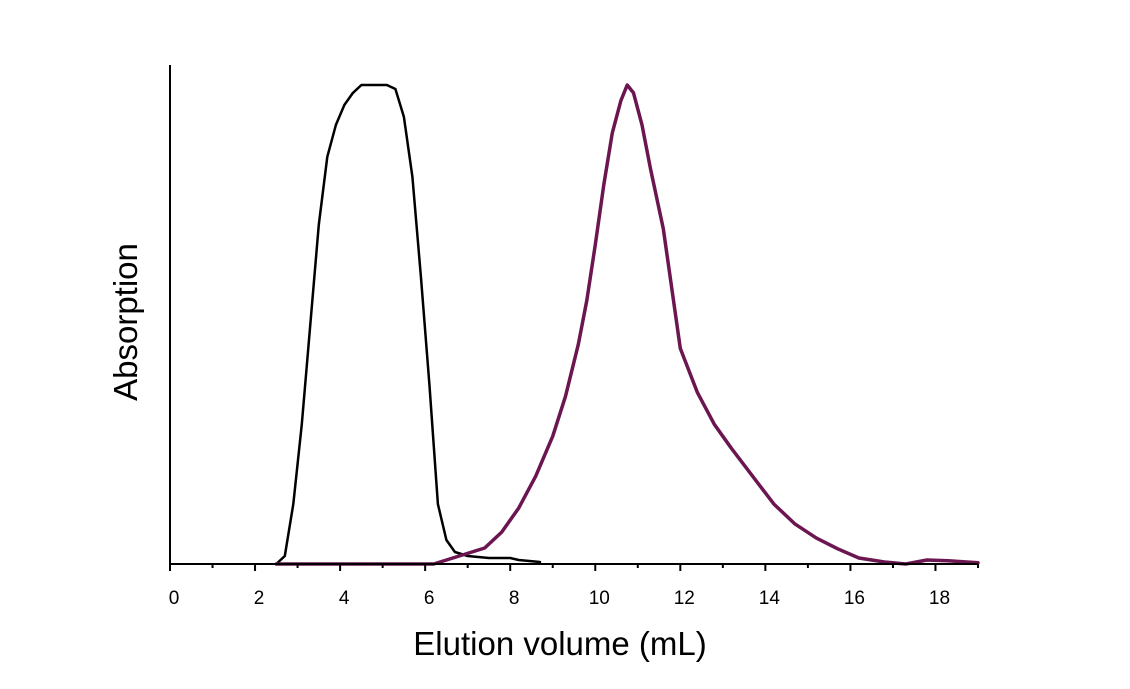 The image size is (1130, 689). I want to click on x-tick-label: 8, so click(514, 598).